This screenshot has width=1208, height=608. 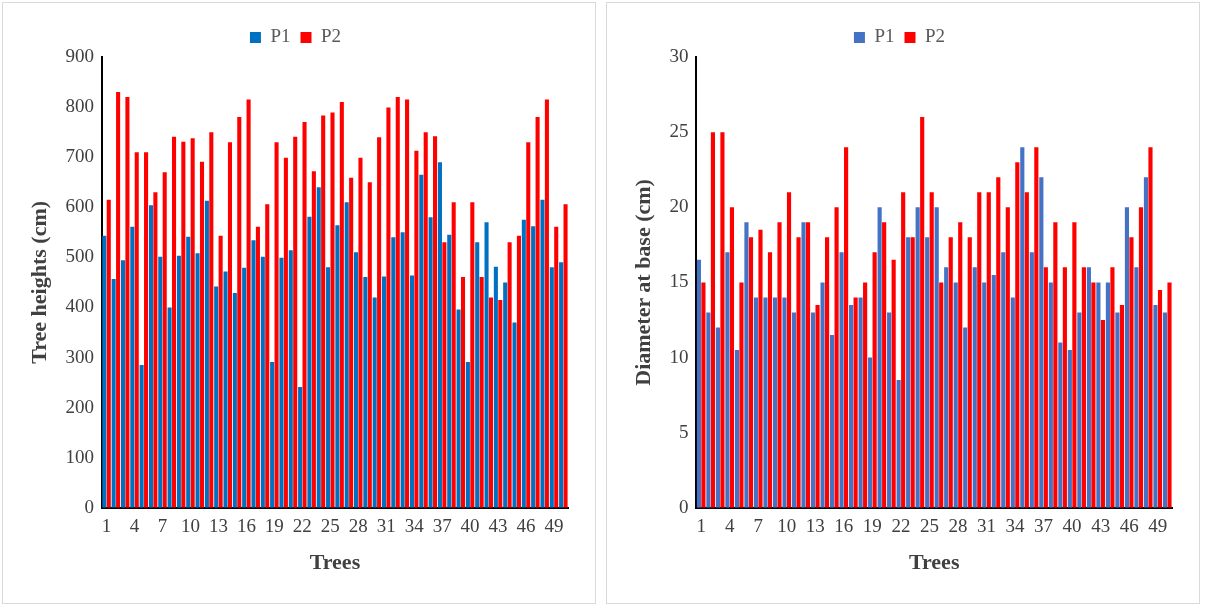 I want to click on y-tick-label: 5, so click(x=683, y=431).